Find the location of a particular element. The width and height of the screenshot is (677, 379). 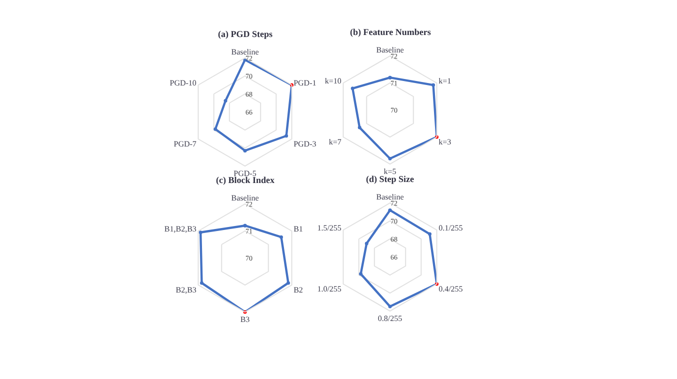

spoke-label: k=7 is located at coordinates (335, 141).